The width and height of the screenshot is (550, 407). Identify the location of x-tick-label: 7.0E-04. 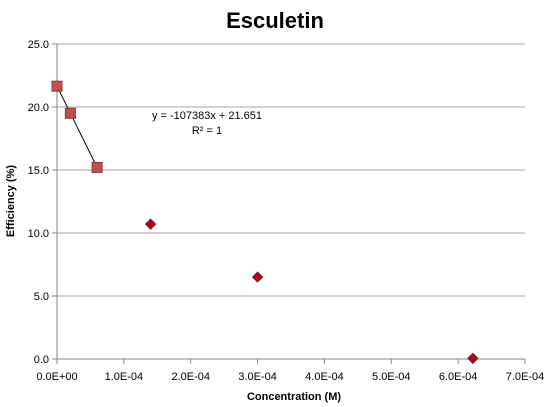
(525, 377).